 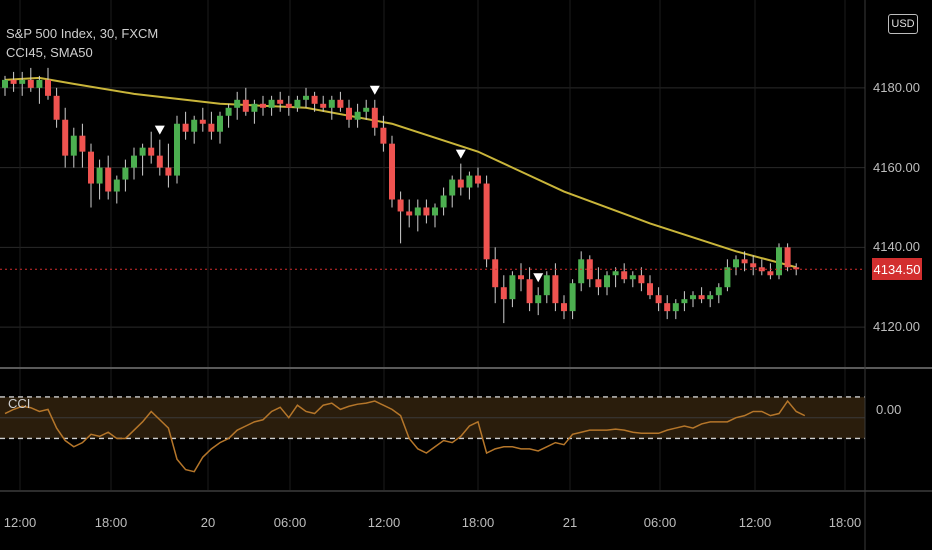 I want to click on cci-band, so click(x=432, y=418).